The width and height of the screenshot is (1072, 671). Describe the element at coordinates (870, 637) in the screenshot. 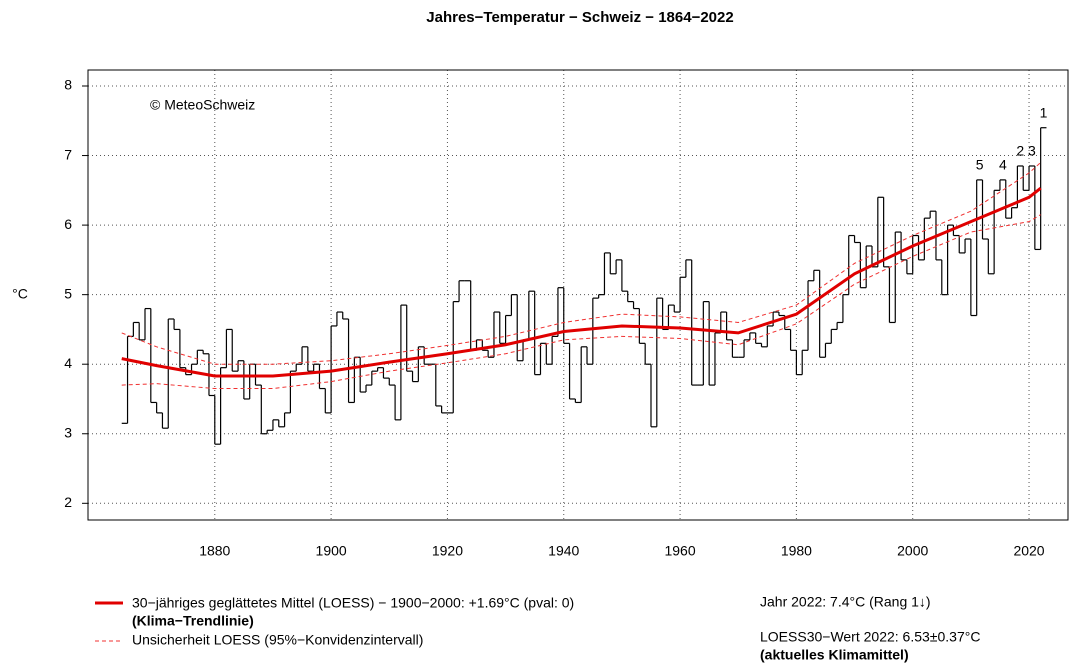

I see `info-text: LOESS30−Wert 2022: 6.53±0.37°C` at that location.